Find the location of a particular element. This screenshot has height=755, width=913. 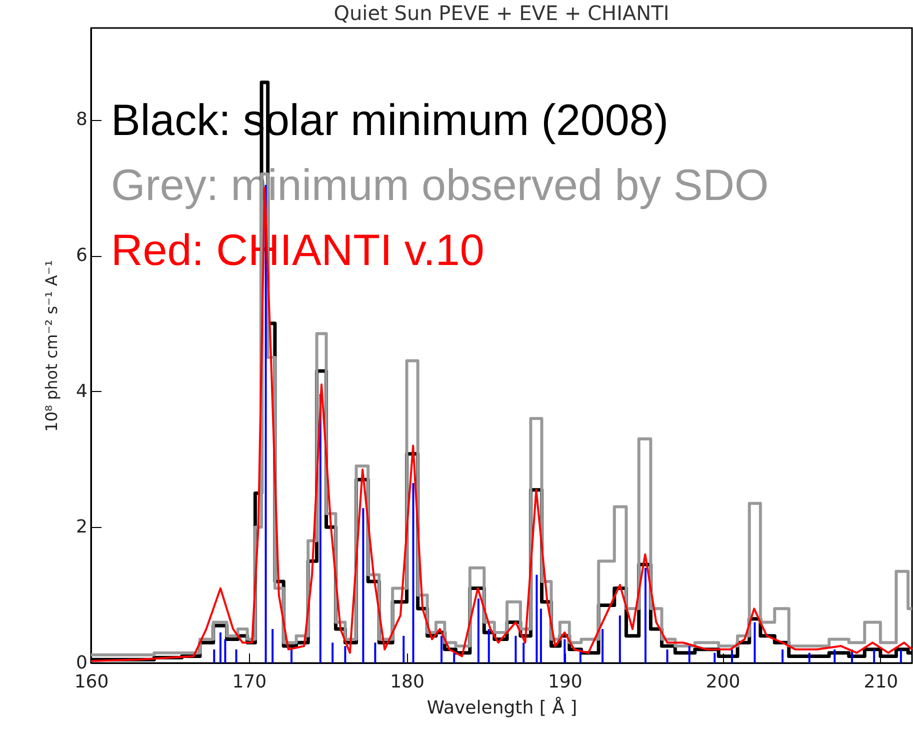

y-tick-label: 2 is located at coordinates (82, 527).